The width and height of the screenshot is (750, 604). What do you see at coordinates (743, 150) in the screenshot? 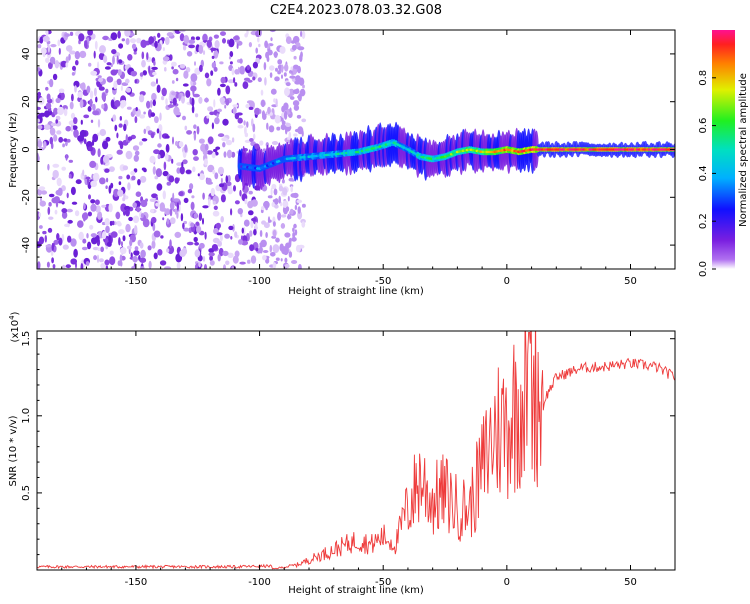
I see `colorbar-label: Normalized spectral amplitude` at bounding box center [743, 150].